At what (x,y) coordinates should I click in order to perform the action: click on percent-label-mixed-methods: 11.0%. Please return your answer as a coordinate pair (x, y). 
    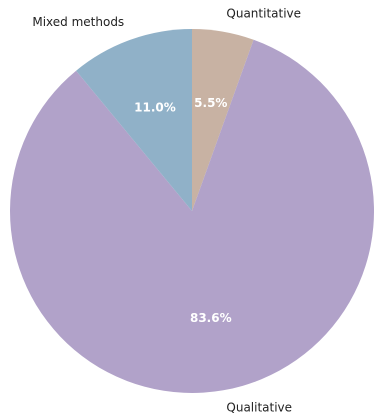
    Looking at the image, I should click on (155, 108).